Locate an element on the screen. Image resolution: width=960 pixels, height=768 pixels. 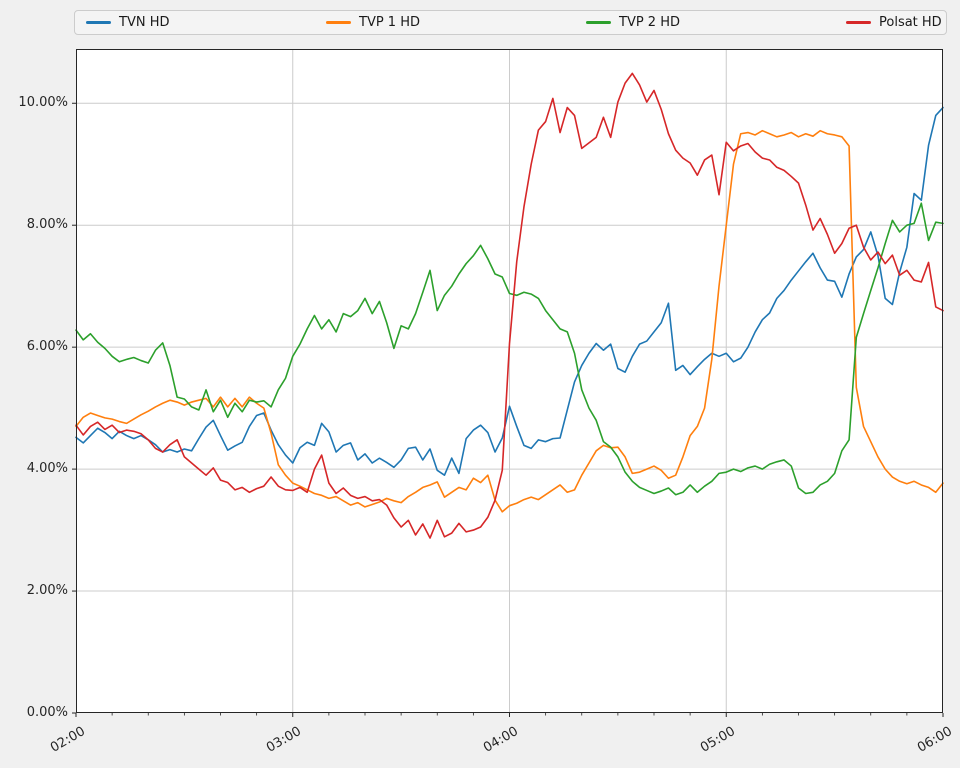
legend-label-tvp2-hd: TVP 2 HD is located at coordinates (649, 22).